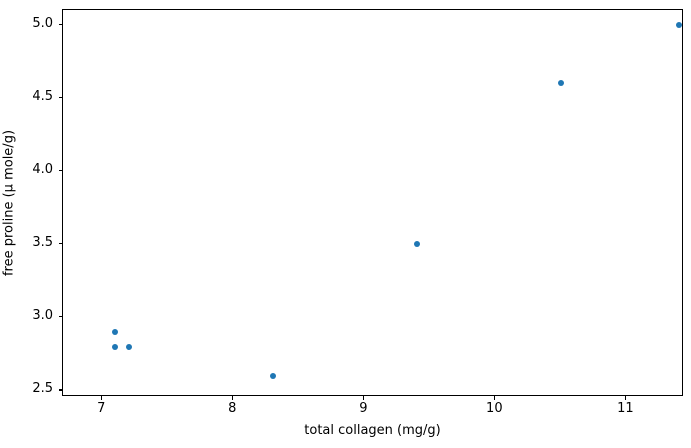 The width and height of the screenshot is (691, 448). What do you see at coordinates (42, 23) in the screenshot?
I see `y-tick-label: 5.0` at bounding box center [42, 23].